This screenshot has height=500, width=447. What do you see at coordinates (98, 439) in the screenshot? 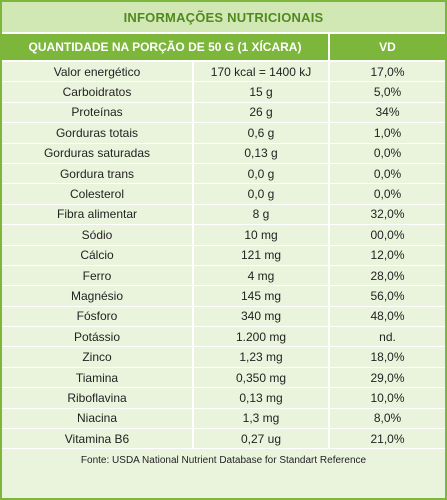
I see `nutrient-name: Vitamina B6` at bounding box center [98, 439].